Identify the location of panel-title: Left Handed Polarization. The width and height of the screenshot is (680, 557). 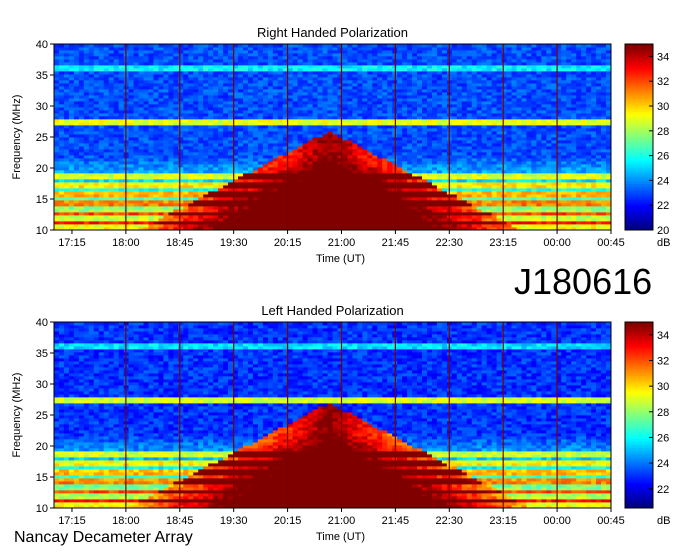
(332, 310).